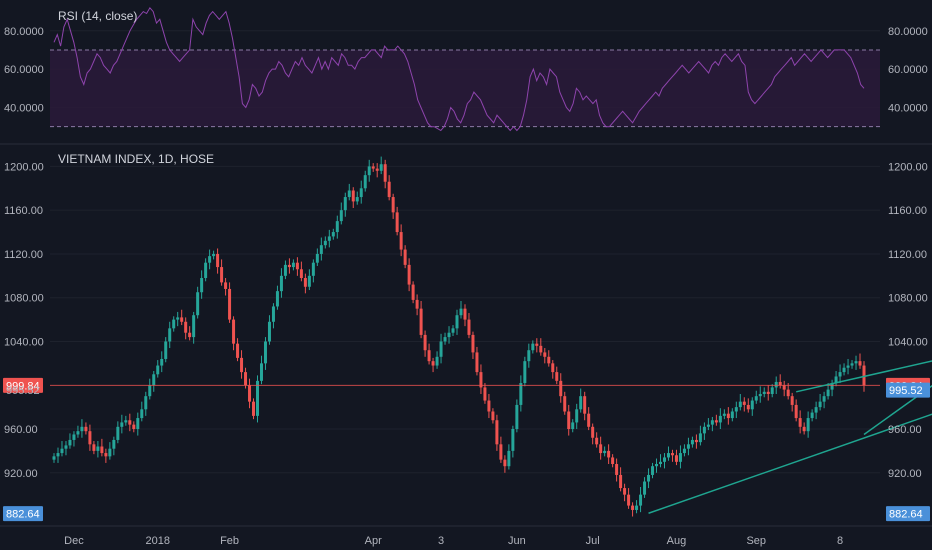 The image size is (932, 550). What do you see at coordinates (907, 211) in the screenshot?
I see `price-y-tick-right: 1160.00` at bounding box center [907, 211].